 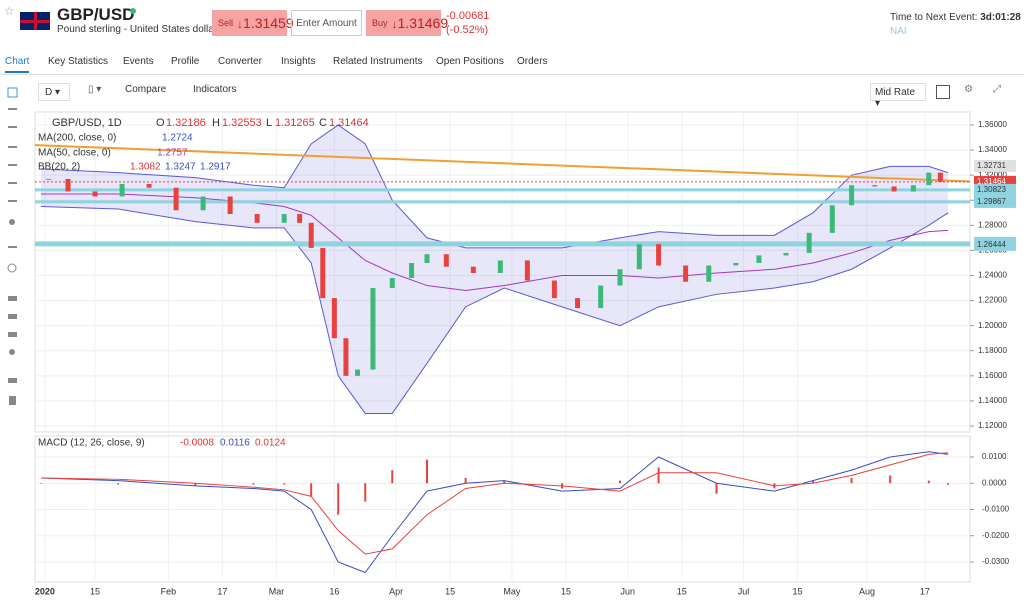 I want to click on legend-value: 1.31464, so click(x=349, y=123).